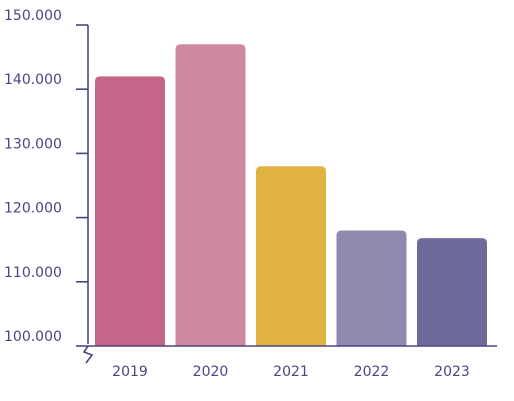  What do you see at coordinates (33, 80) in the screenshot?
I see `y-tick-label: 140.000` at bounding box center [33, 80].